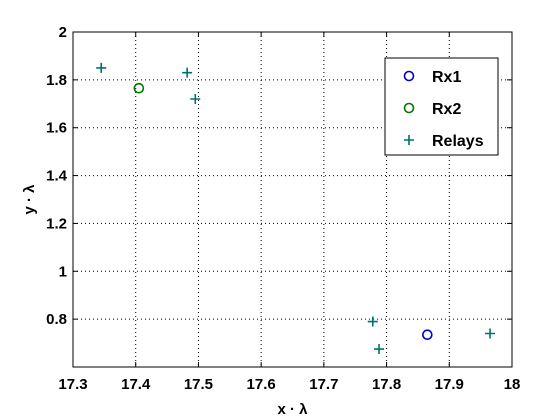 The width and height of the screenshot is (560, 420). I want to click on y-tick-label: 1.8, so click(56, 80).